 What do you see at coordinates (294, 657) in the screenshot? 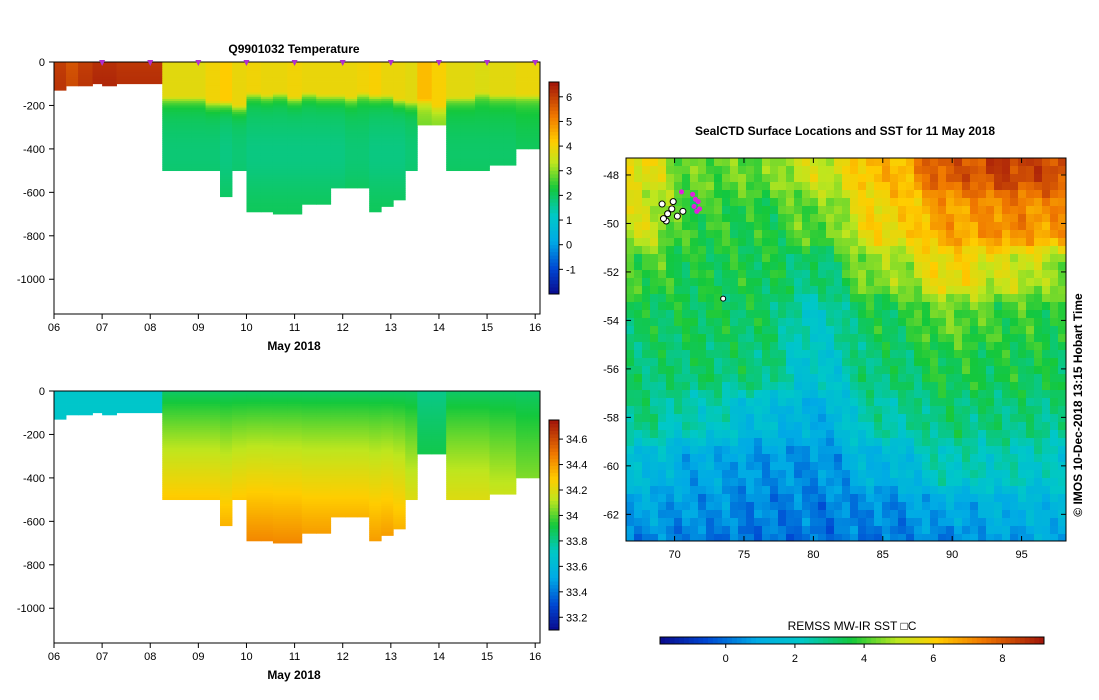
I see `x-tick-label: 11` at bounding box center [294, 657].